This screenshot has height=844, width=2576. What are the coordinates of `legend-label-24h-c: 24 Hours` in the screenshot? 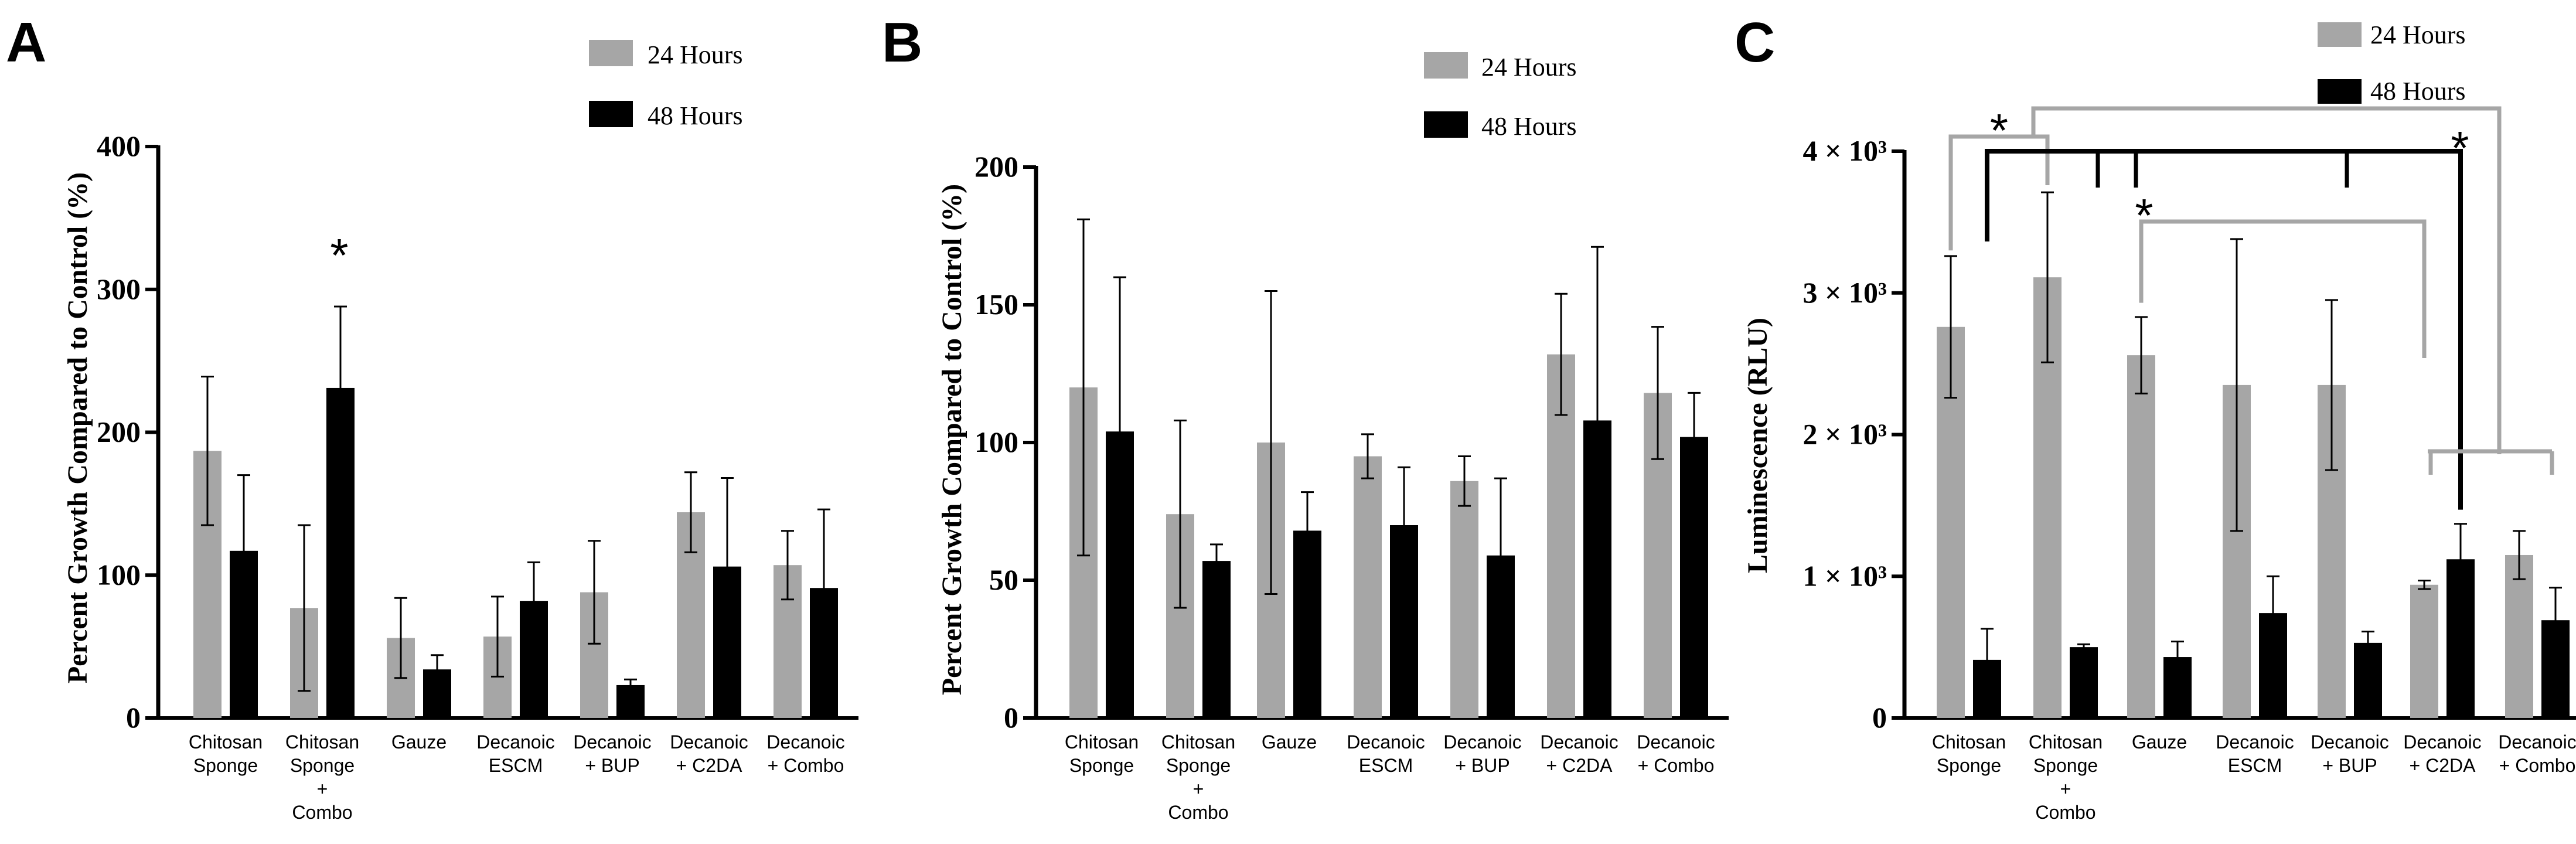 It's located at (2418, 35).